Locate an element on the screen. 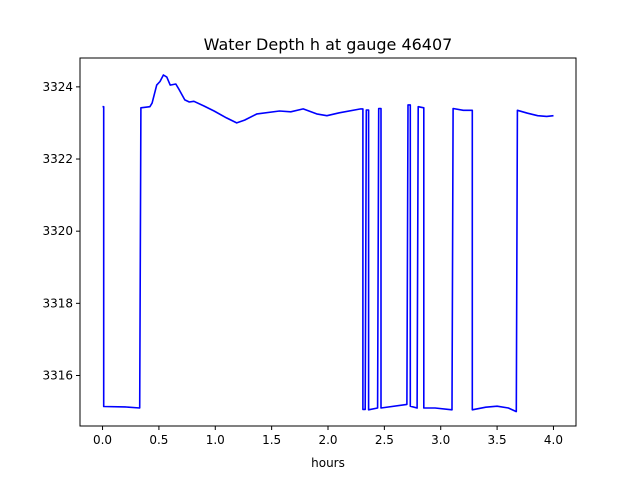  y-tick-label: 3318 is located at coordinates (57, 303).